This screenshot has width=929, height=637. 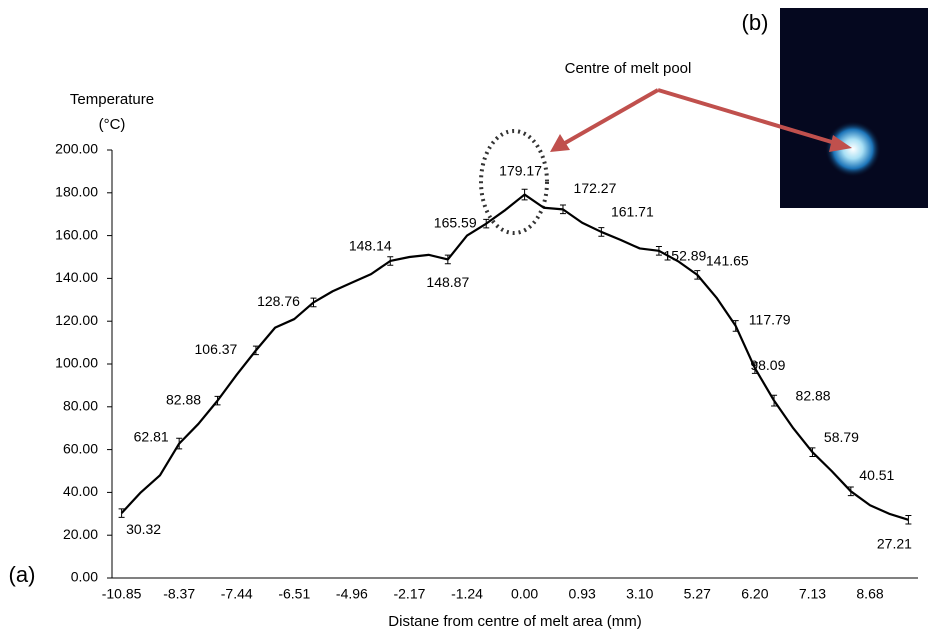 What do you see at coordinates (76, 234) in the screenshot?
I see `y-tick-label: 160.00` at bounding box center [76, 234].